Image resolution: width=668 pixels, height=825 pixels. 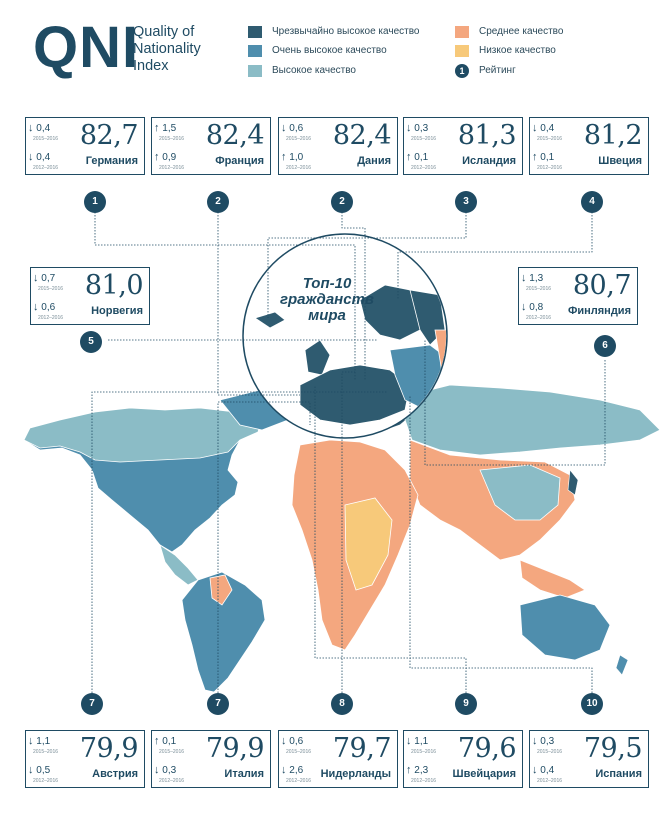 I want to click on change-2012-2016: ↓ 2,6, so click(x=292, y=771).